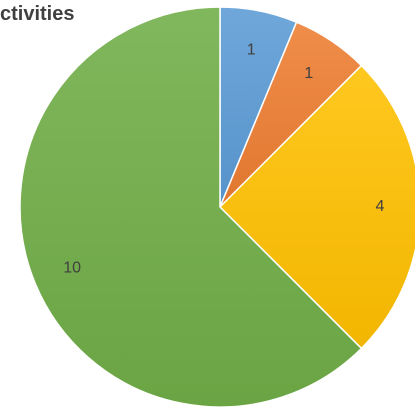 The width and height of the screenshot is (415, 413). I want to click on chart-title: ctivities, so click(37, 14).